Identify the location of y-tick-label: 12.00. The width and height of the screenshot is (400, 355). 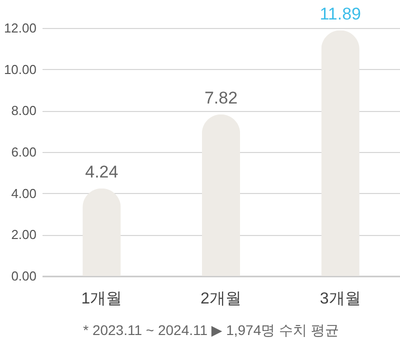
(20, 28).